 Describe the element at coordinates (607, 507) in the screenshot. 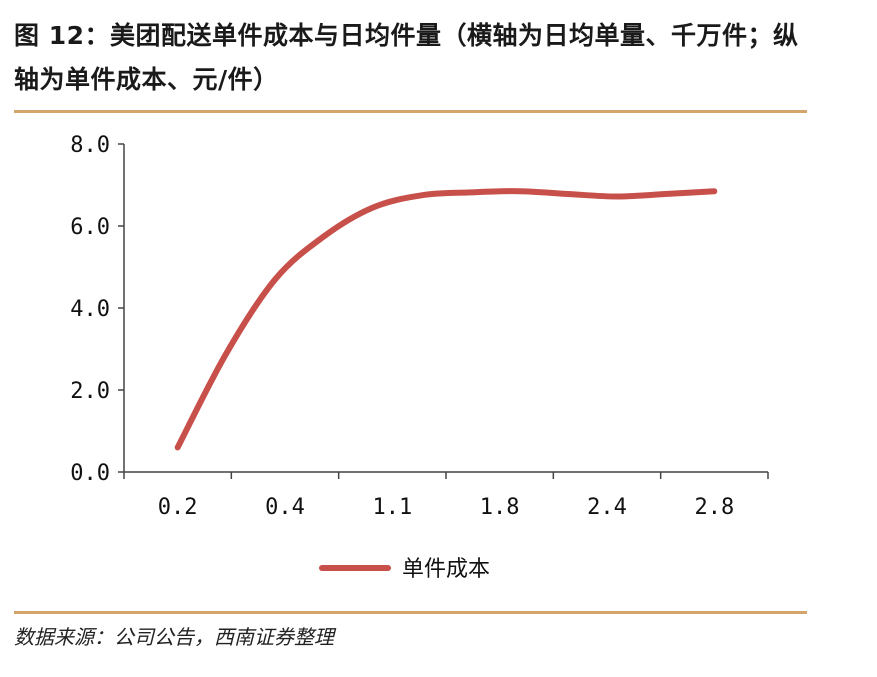

I see `x-tick-label: 2.4` at that location.